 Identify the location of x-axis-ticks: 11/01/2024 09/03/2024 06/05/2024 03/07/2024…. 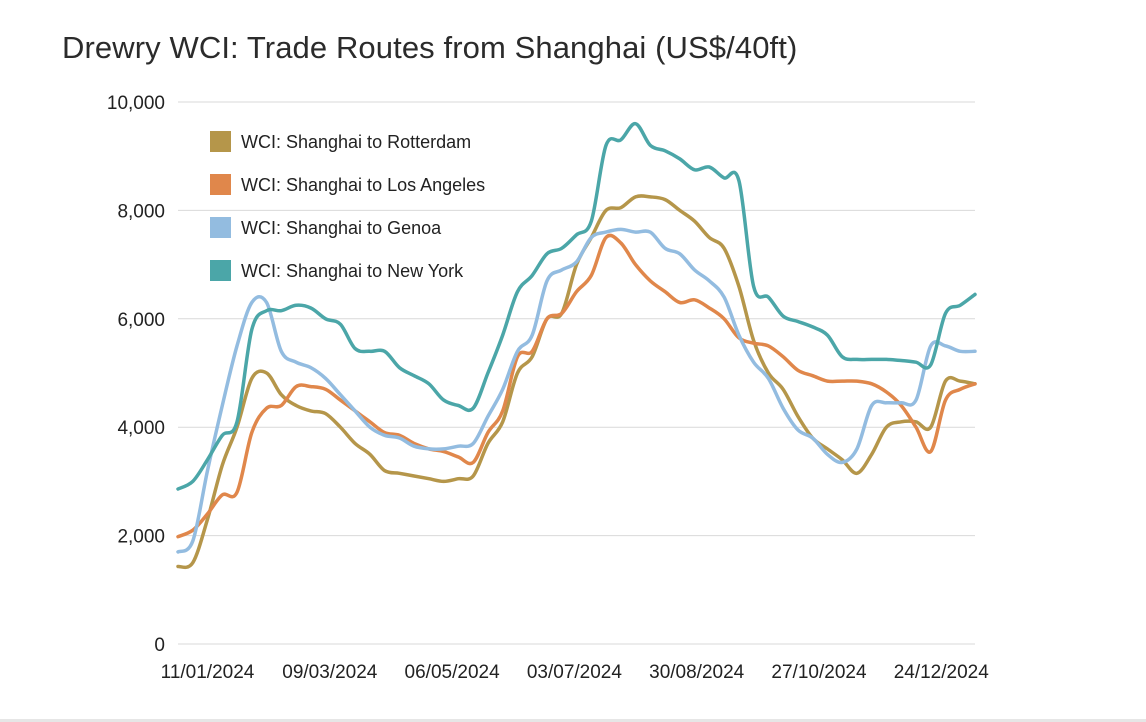
(575, 672).